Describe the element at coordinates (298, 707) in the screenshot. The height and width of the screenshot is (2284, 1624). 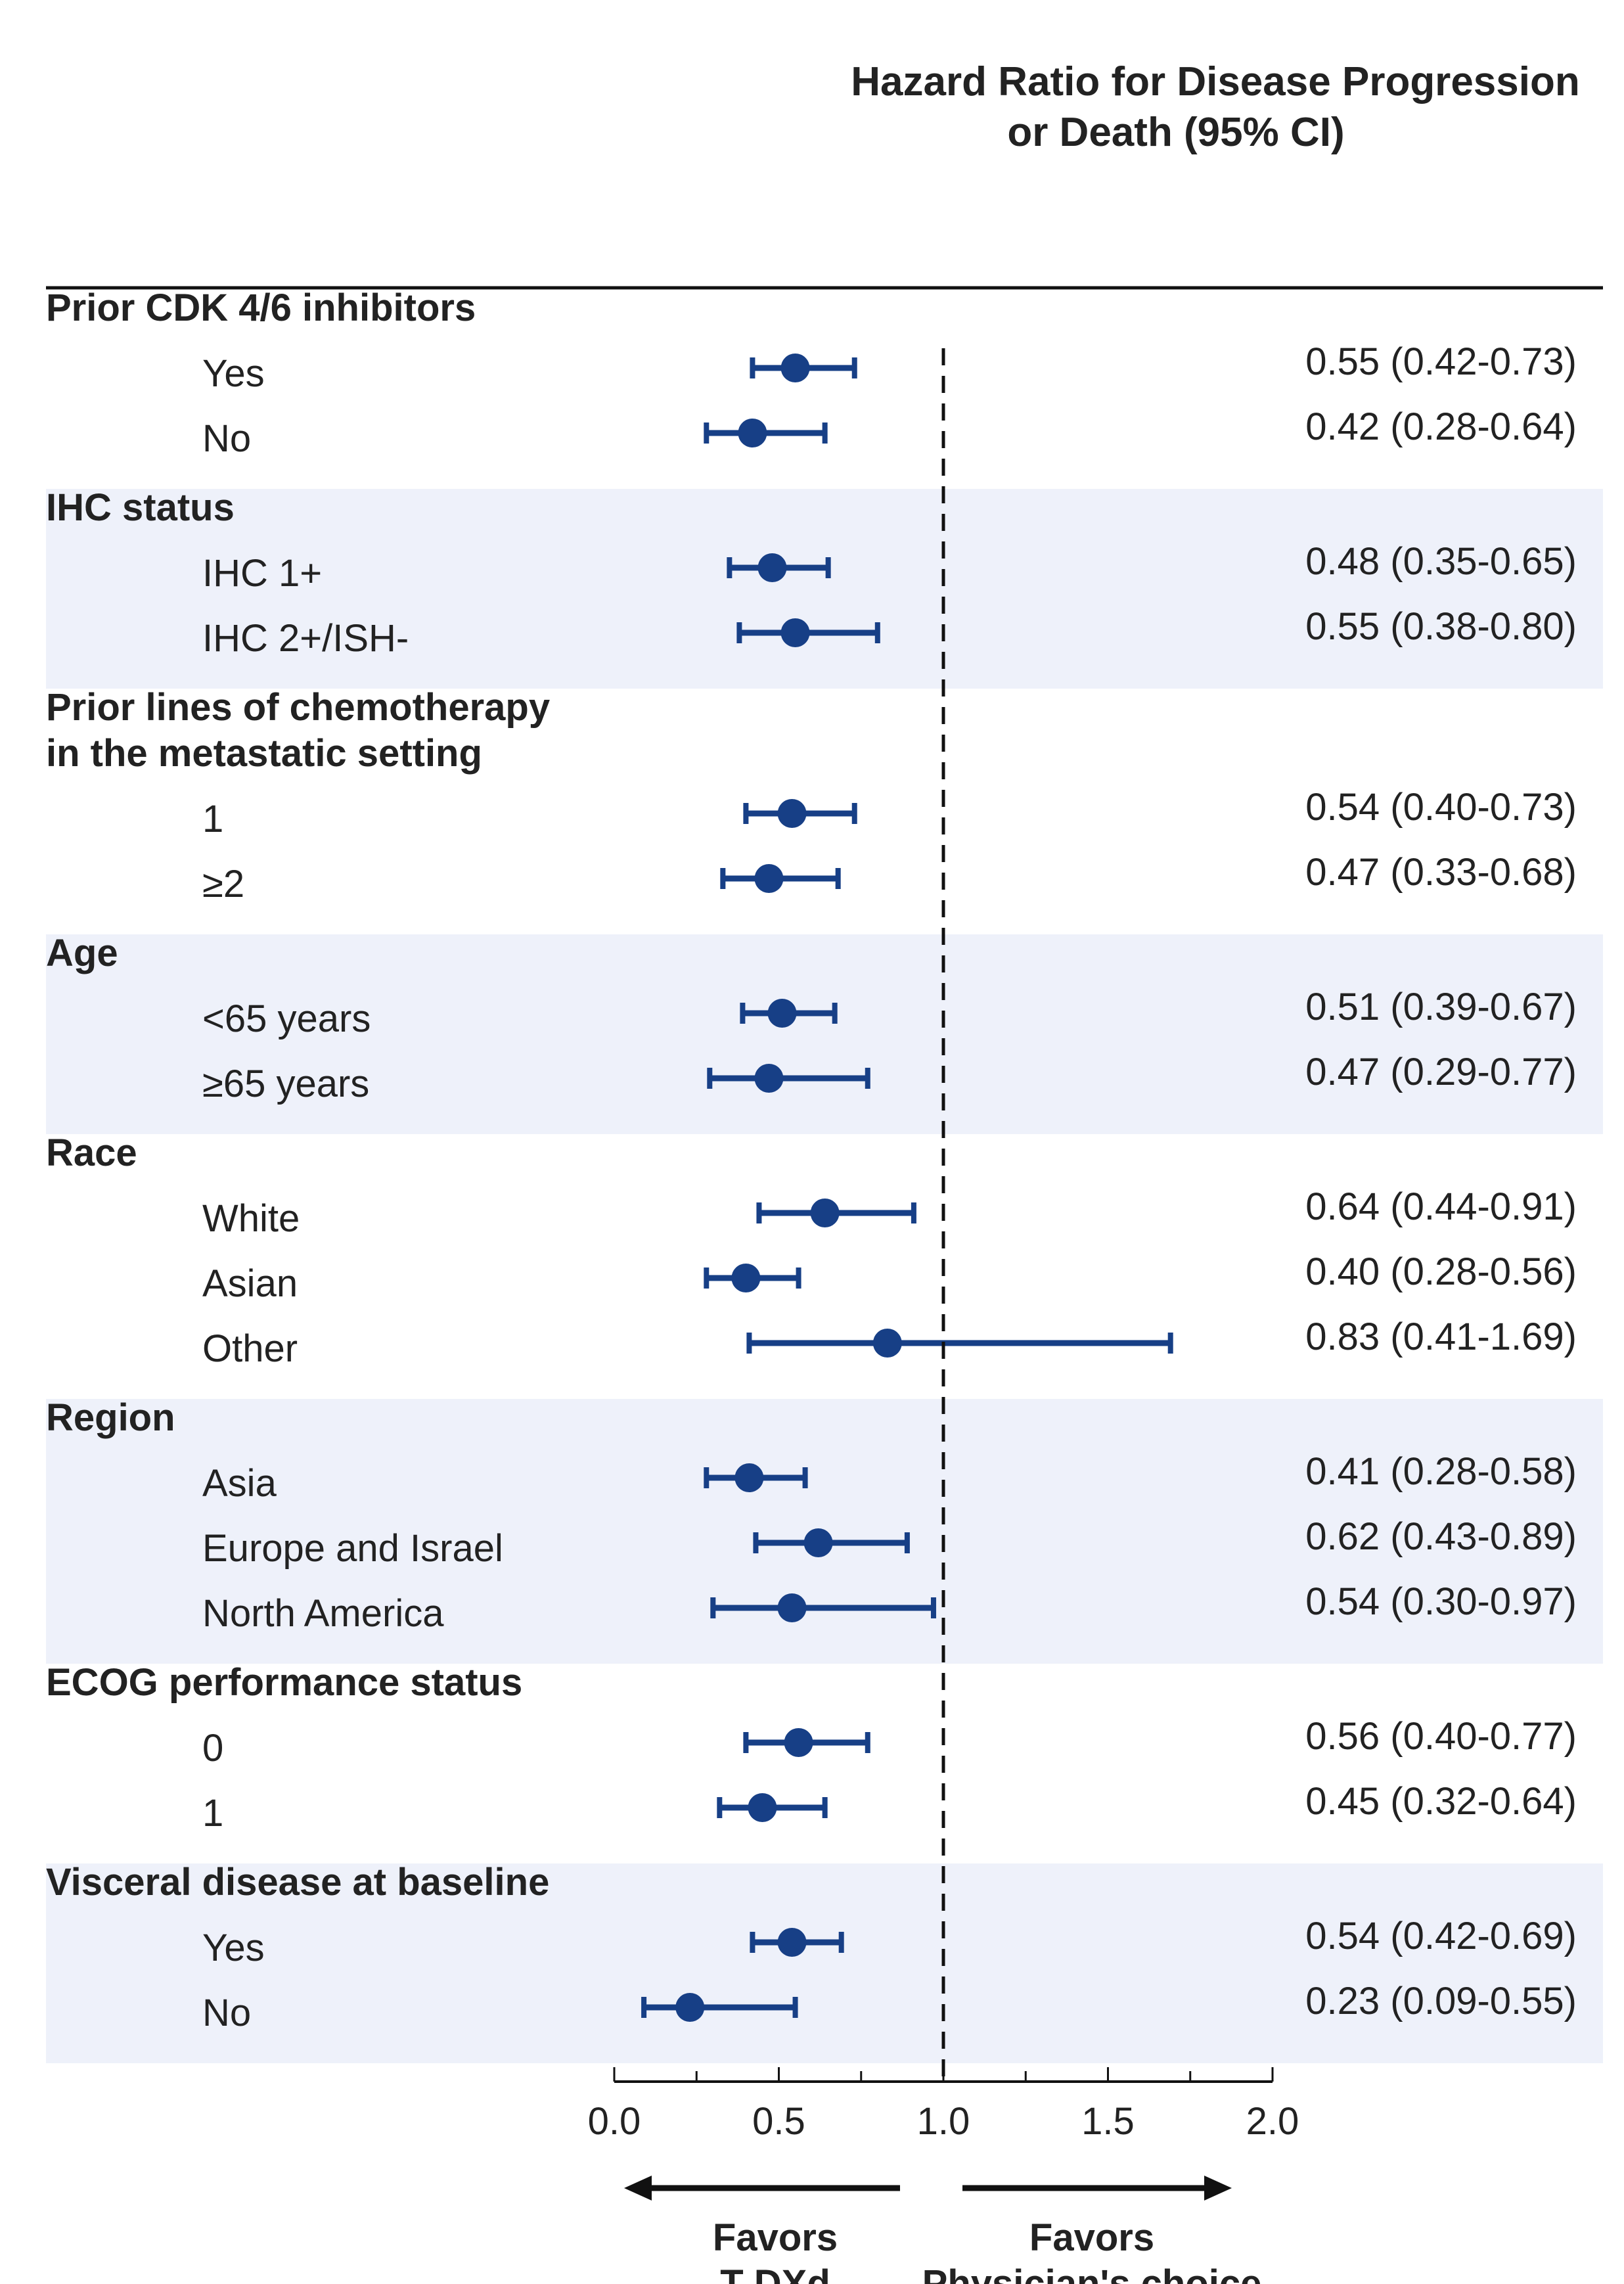
I see `group-label: Prior lines of chemotherapy` at that location.